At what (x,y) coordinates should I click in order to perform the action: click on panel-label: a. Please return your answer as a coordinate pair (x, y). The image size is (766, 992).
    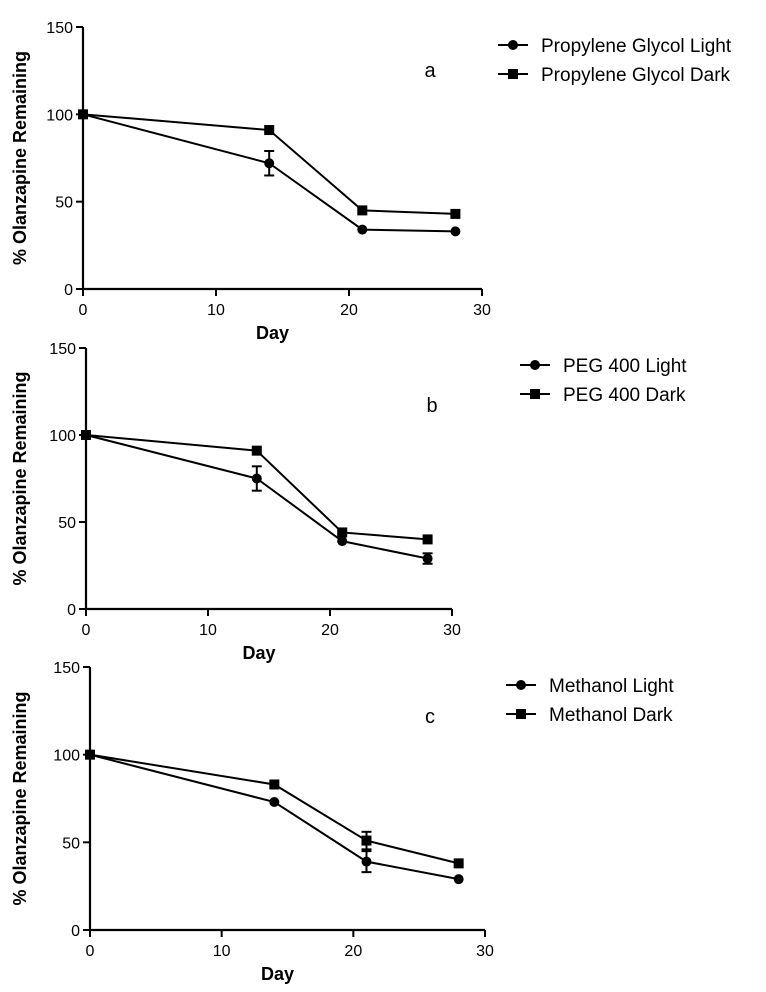
    Looking at the image, I should click on (430, 71).